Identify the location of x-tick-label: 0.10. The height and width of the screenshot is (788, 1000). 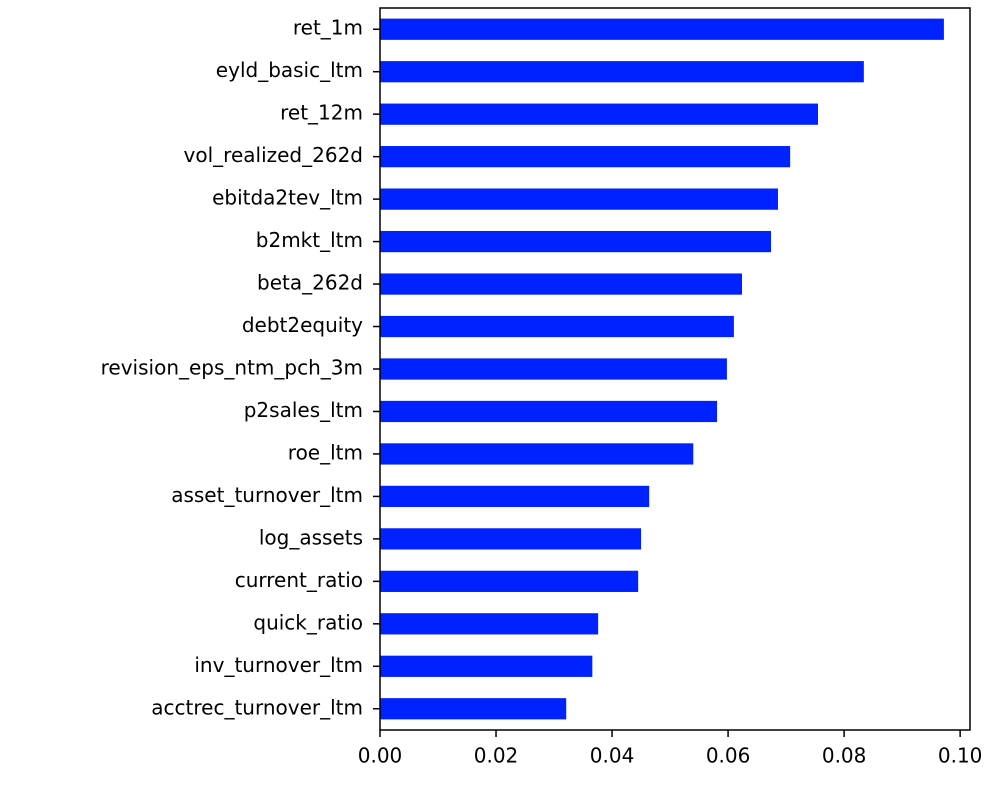
(960, 756).